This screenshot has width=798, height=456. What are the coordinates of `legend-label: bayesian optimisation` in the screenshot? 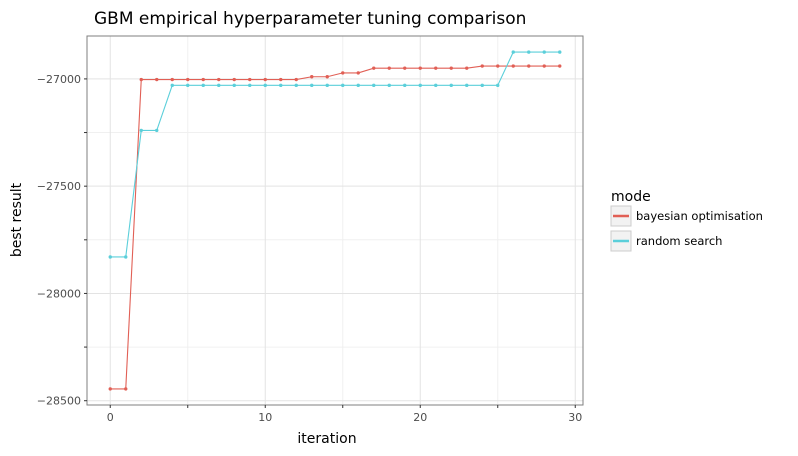 It's located at (699, 216).